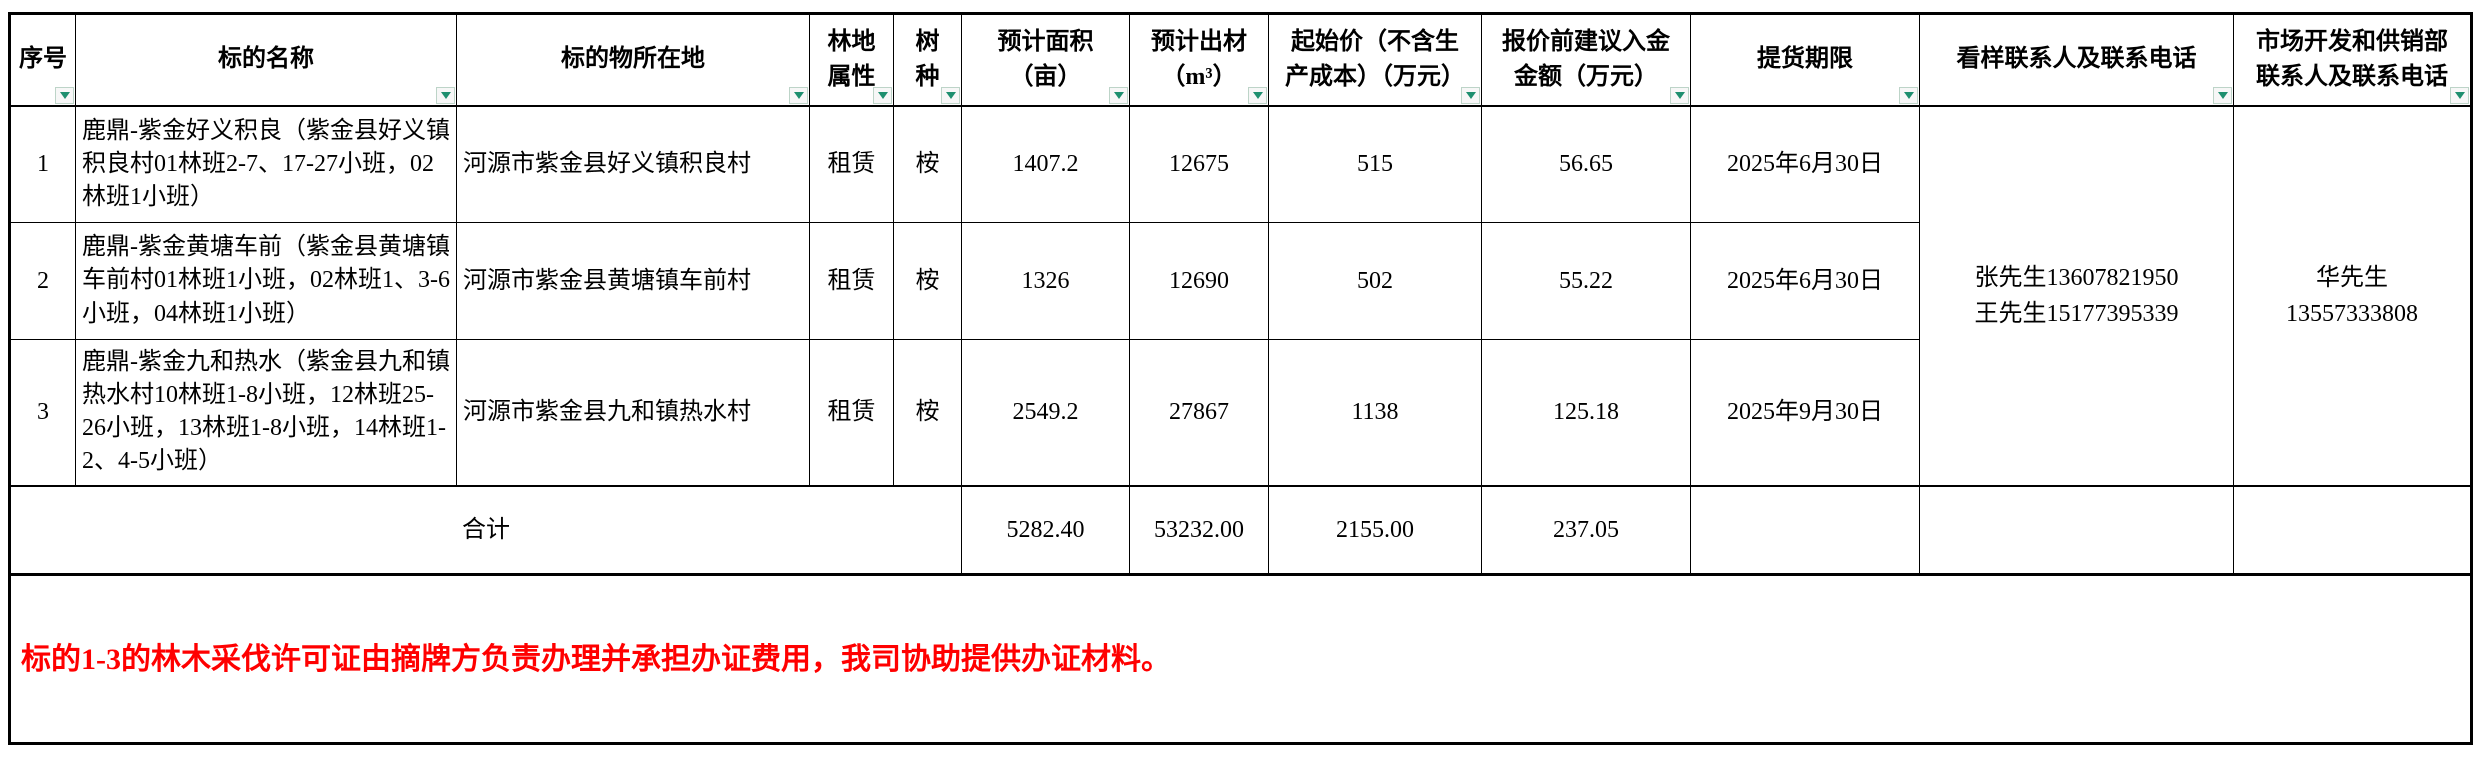 The height and width of the screenshot is (764, 2480). I want to click on column-header-land-type: 林地属性, so click(851, 60).